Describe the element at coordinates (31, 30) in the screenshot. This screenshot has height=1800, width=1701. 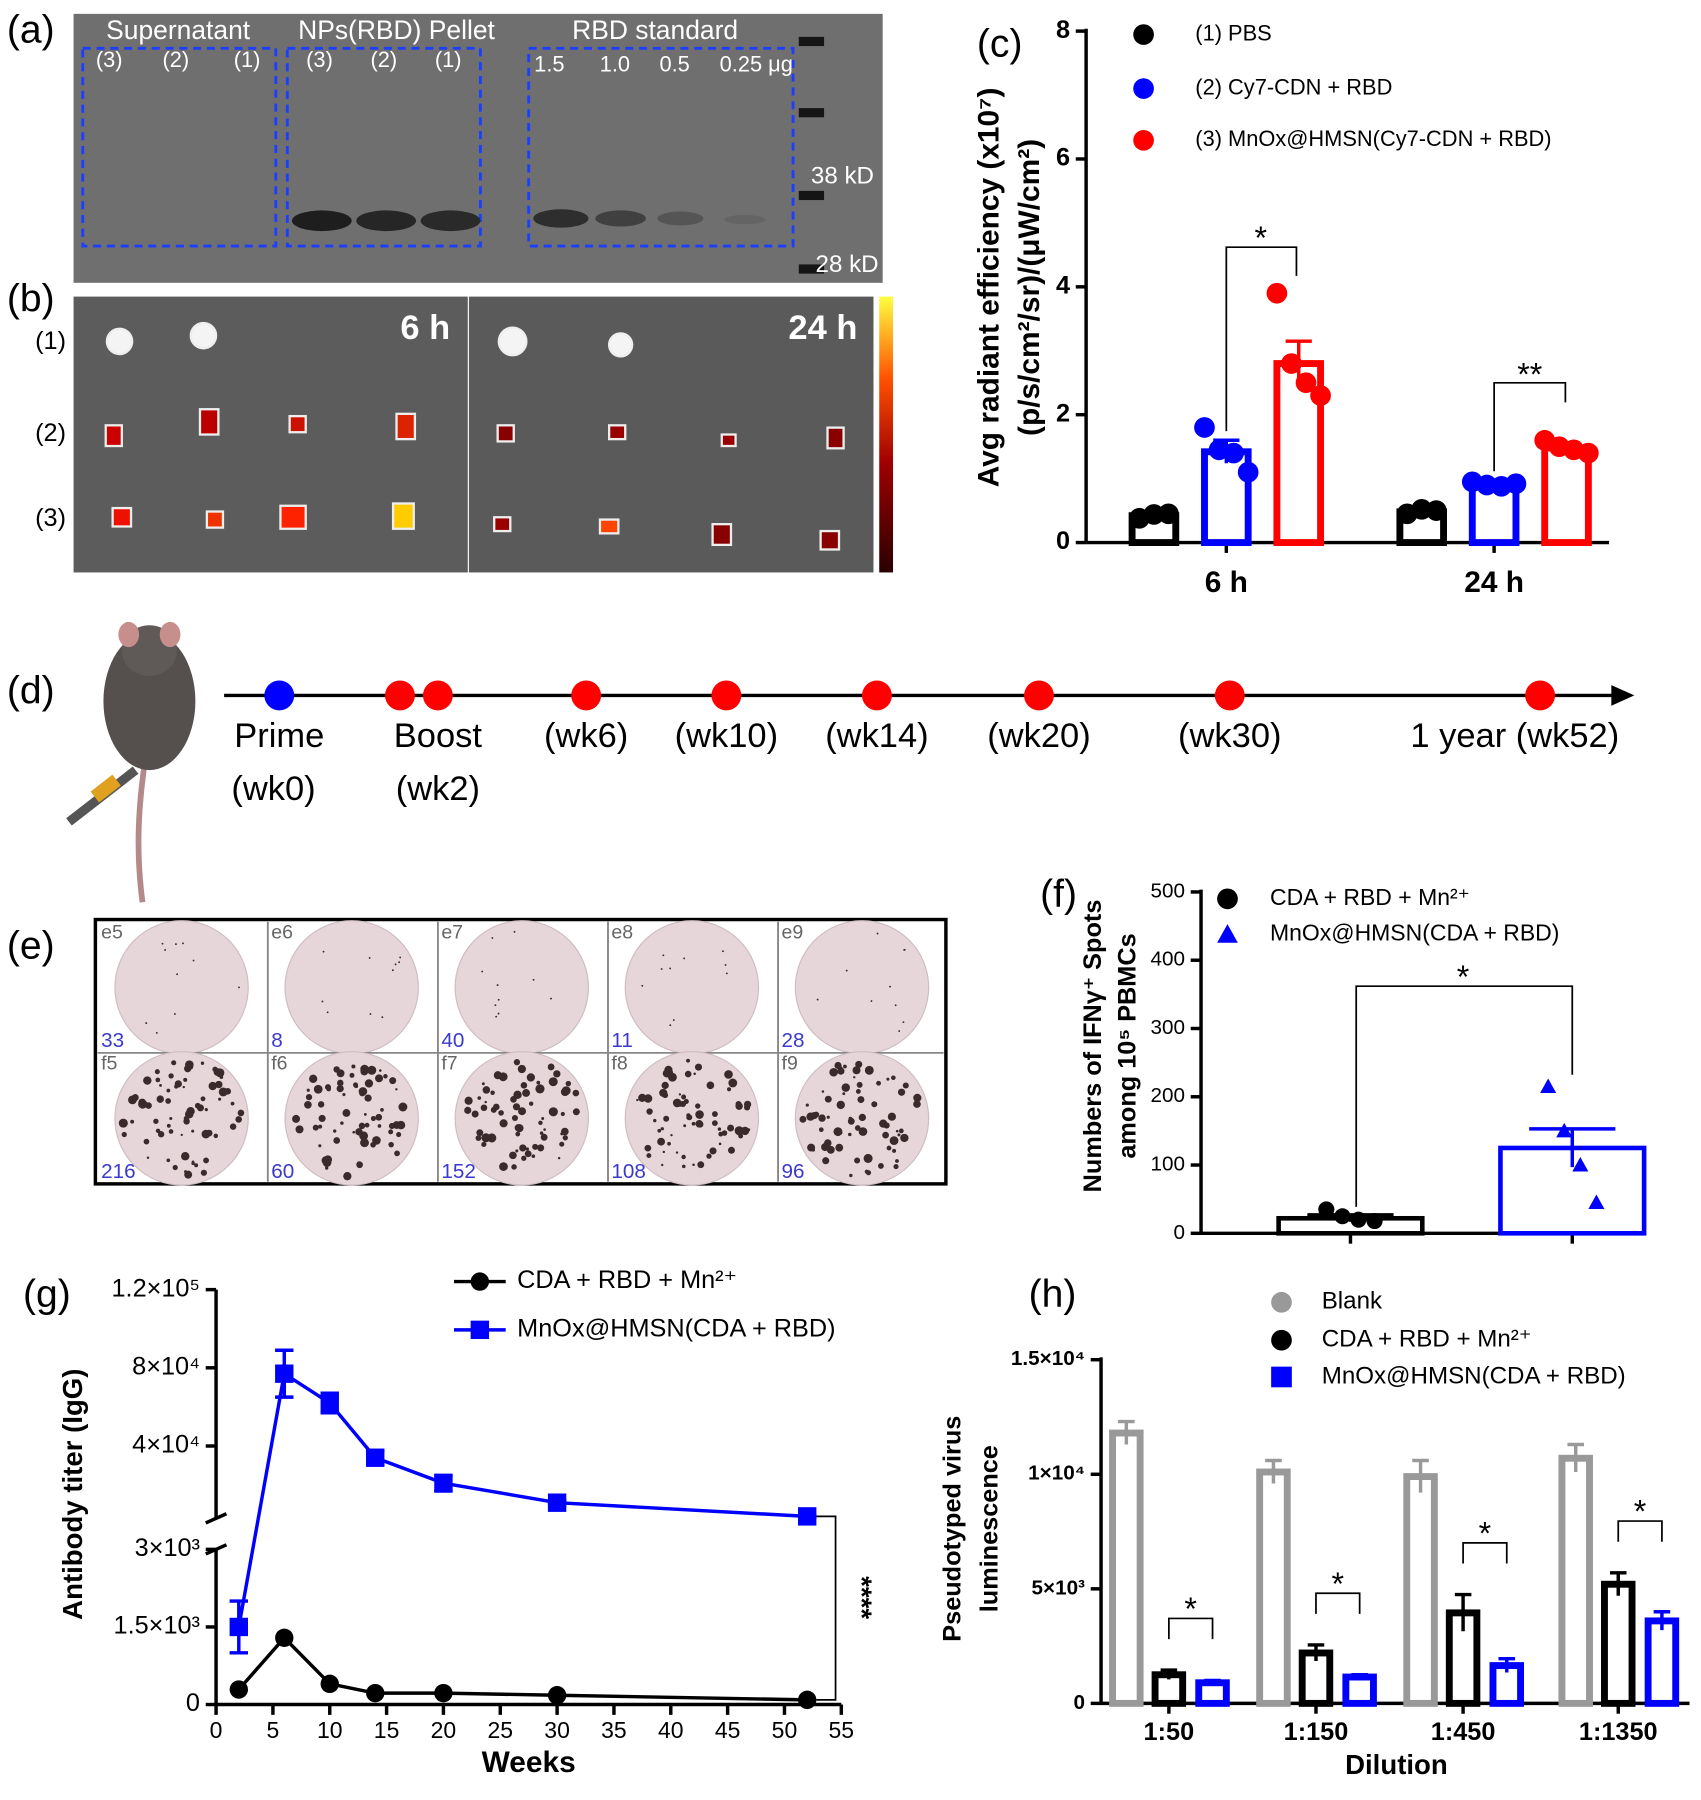
I see `panel-label: (a)` at that location.